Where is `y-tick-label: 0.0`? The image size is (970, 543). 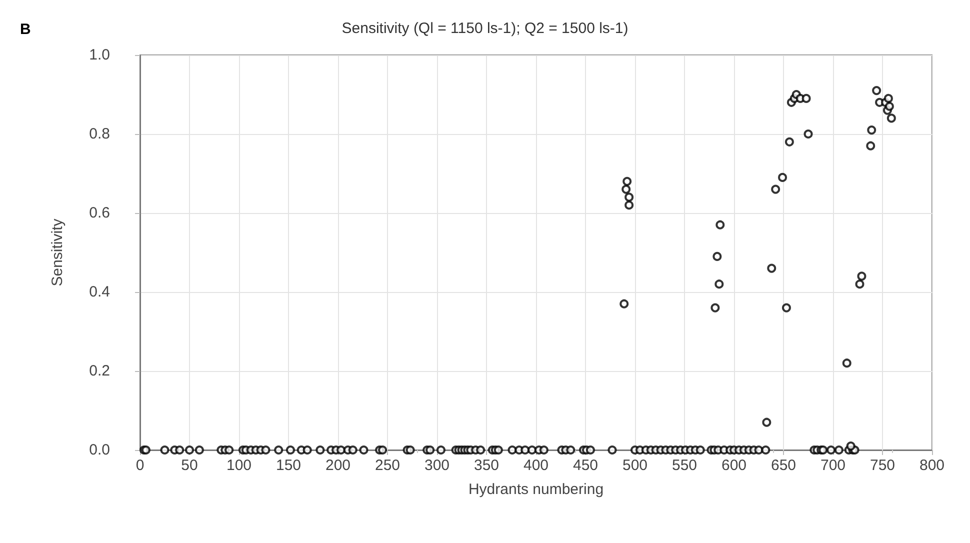 y-tick-label: 0.0 is located at coordinates (99, 450).